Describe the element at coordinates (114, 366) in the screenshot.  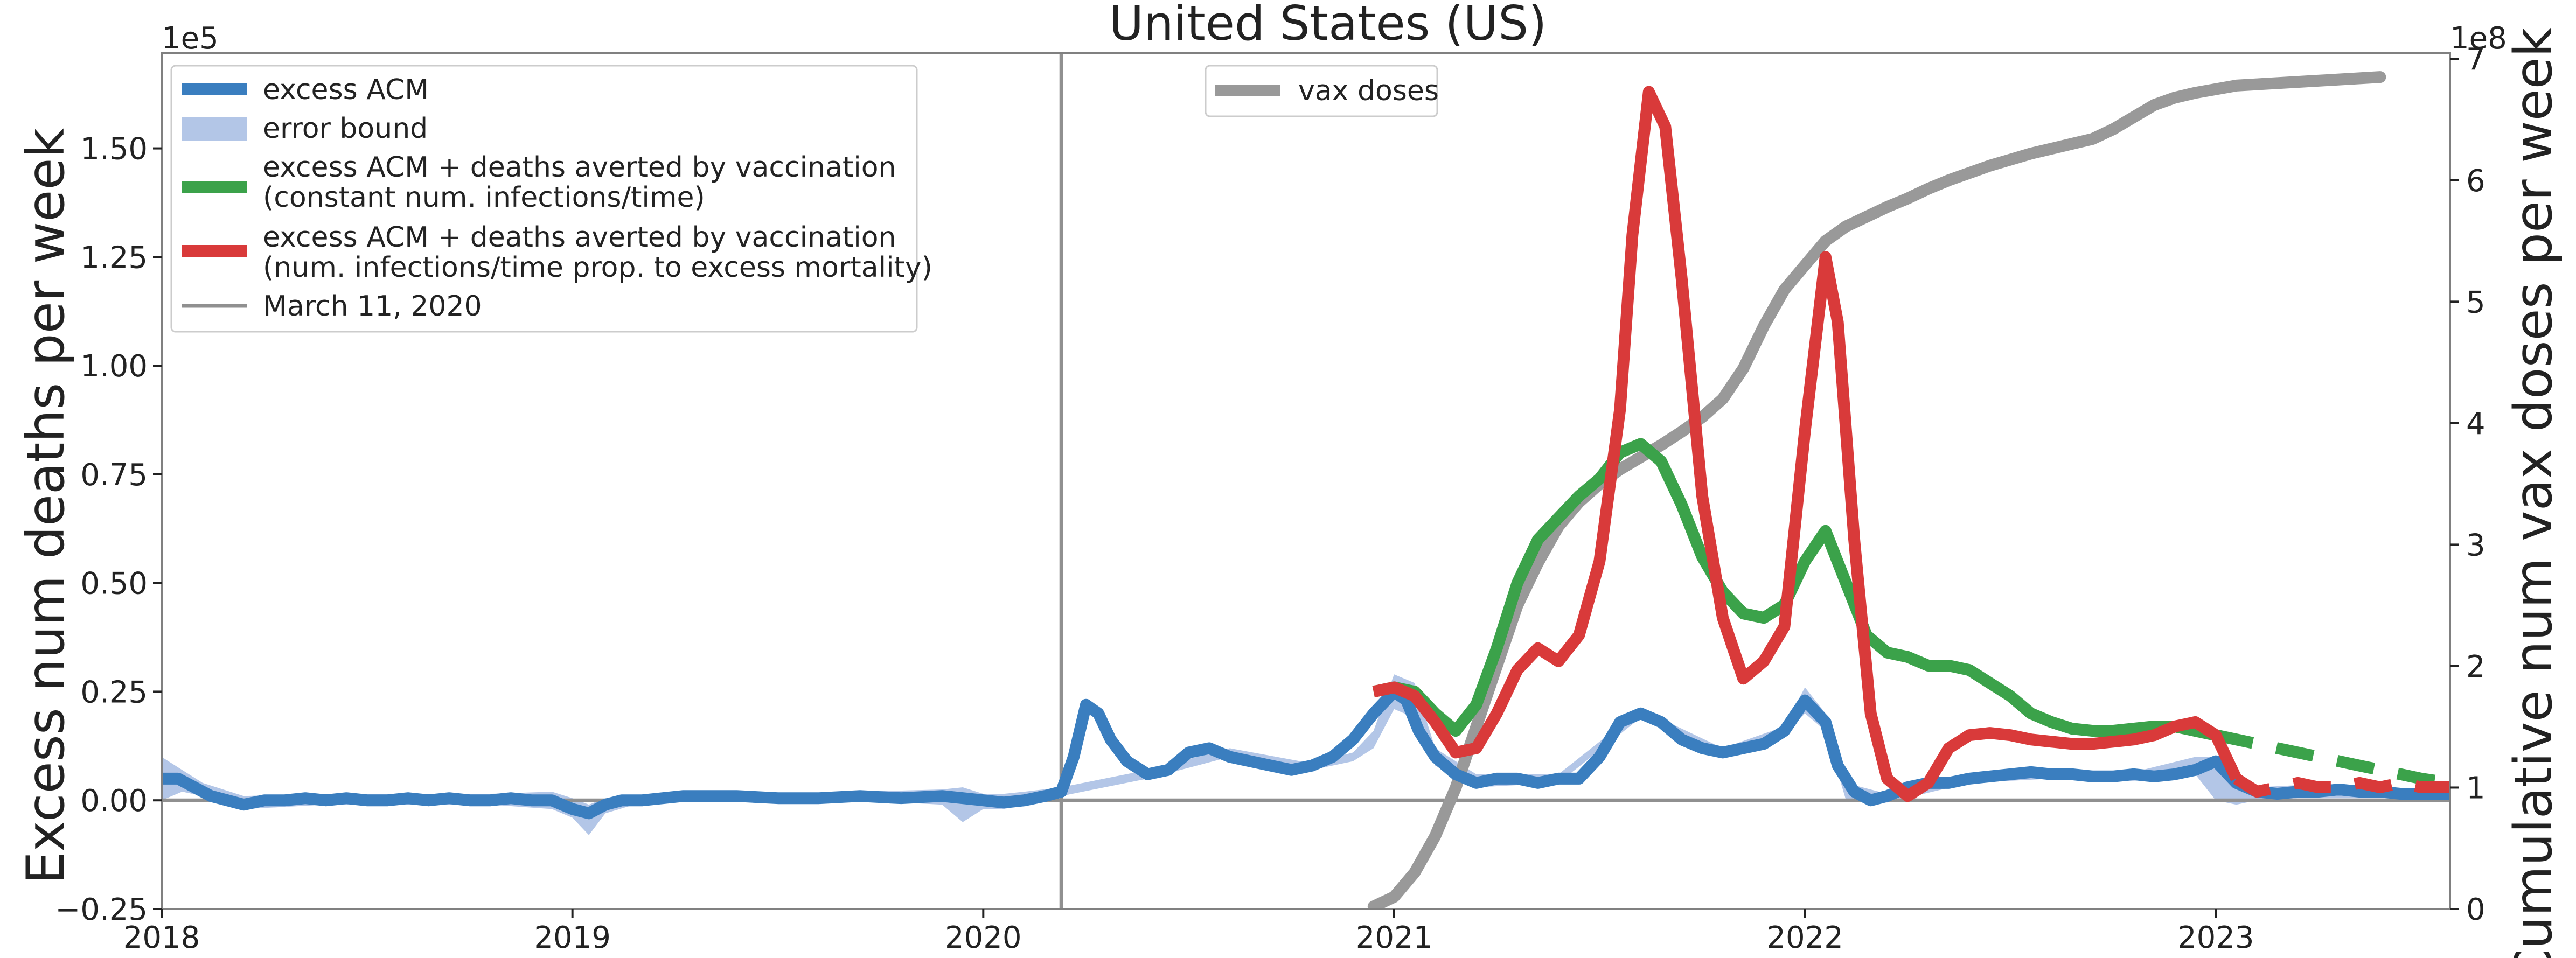
I see `y-left-tick-label: 1.00` at that location.